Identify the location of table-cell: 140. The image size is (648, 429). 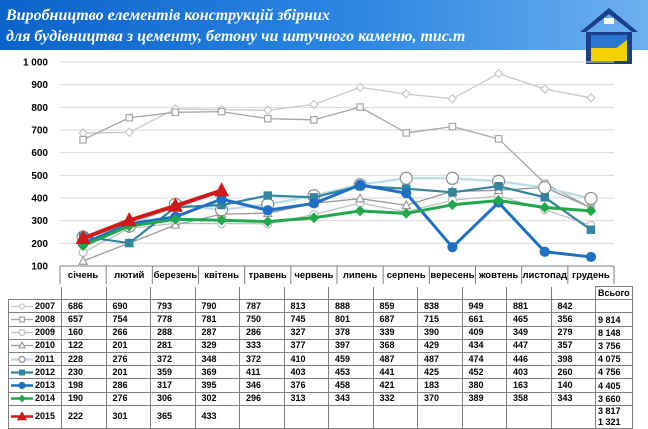
(573, 385).